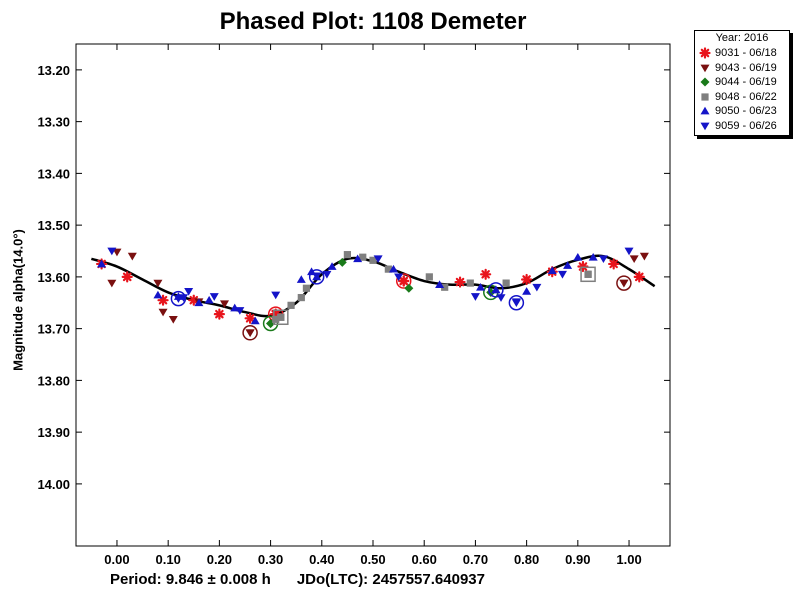  Describe the element at coordinates (372, 559) in the screenshot. I see `x-tick-label: 0.50` at that location.